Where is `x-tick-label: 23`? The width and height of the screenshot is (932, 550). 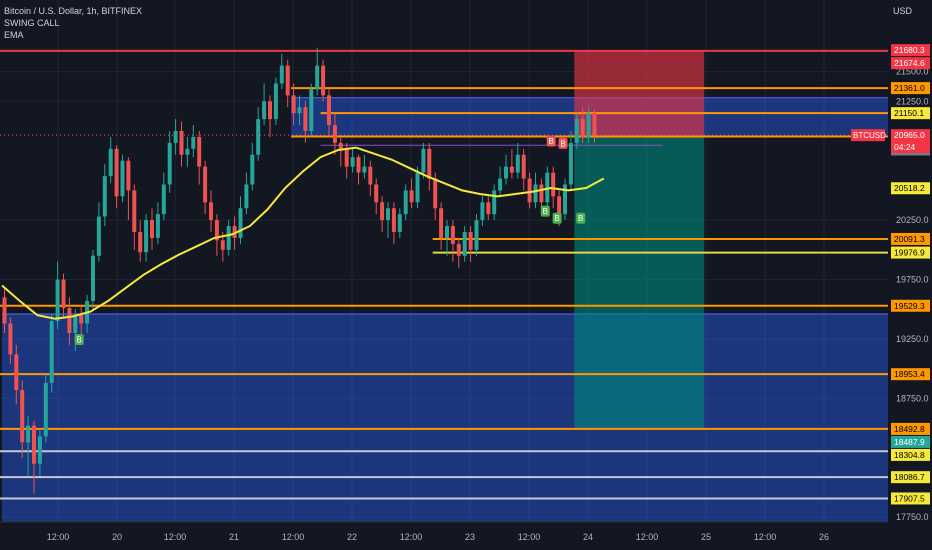 x-tick-label: 23 is located at coordinates (470, 537).